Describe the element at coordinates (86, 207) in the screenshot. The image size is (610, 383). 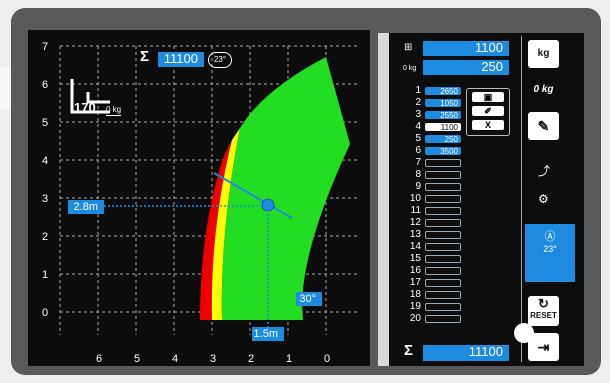
I see `reach-marker: 2.8m` at that location.